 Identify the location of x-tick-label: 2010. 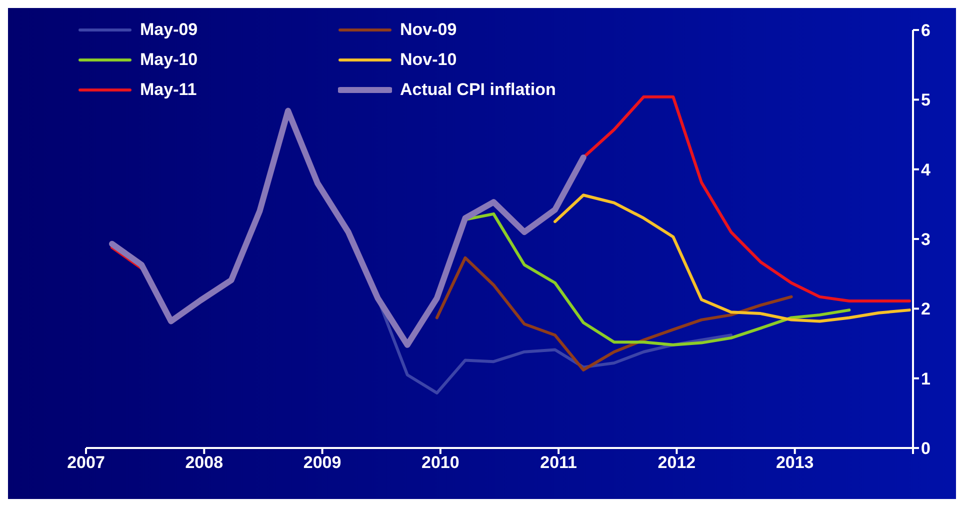
(441, 462).